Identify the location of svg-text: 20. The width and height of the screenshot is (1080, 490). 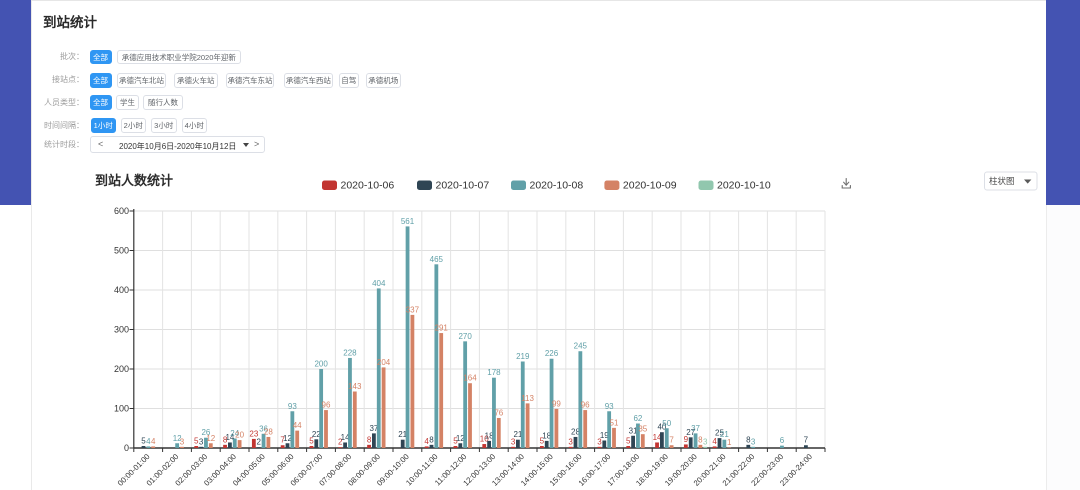
(239, 435).